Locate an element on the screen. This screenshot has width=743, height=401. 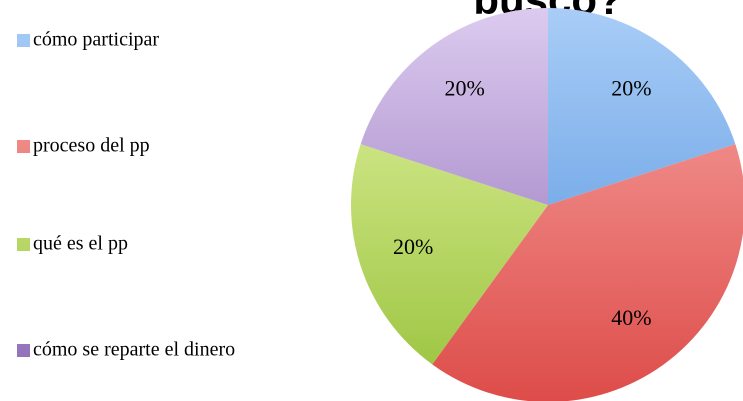
legend-label: qué es el pp is located at coordinates (80, 244).